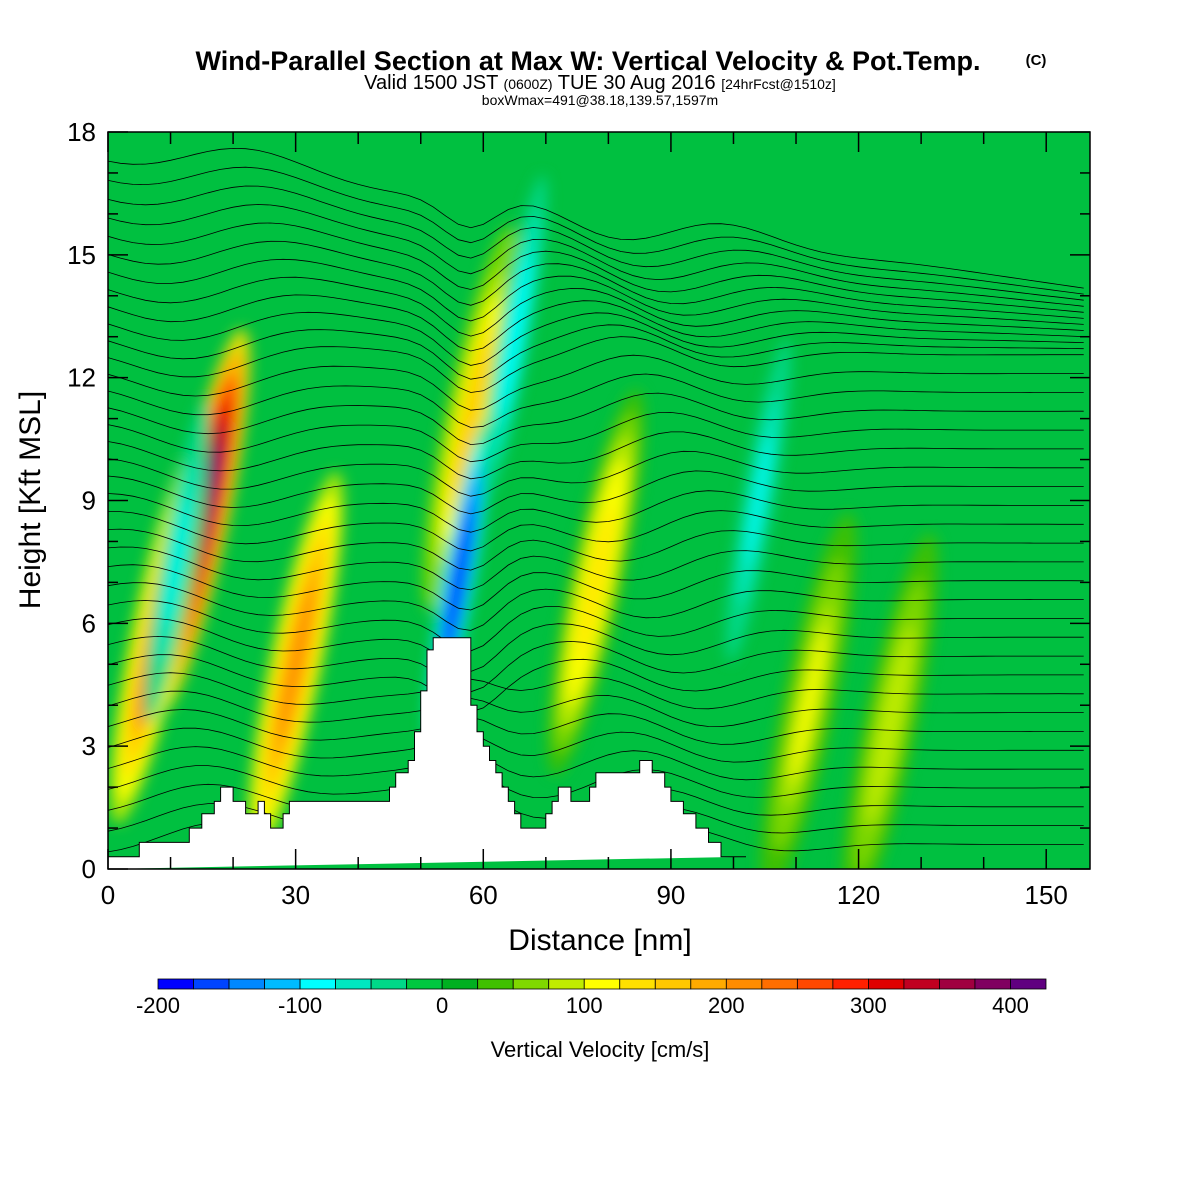 This screenshot has width=1200, height=1200. Describe the element at coordinates (778, 84) in the screenshot. I see `forecast-info: [24hrFcst@1510z]` at that location.